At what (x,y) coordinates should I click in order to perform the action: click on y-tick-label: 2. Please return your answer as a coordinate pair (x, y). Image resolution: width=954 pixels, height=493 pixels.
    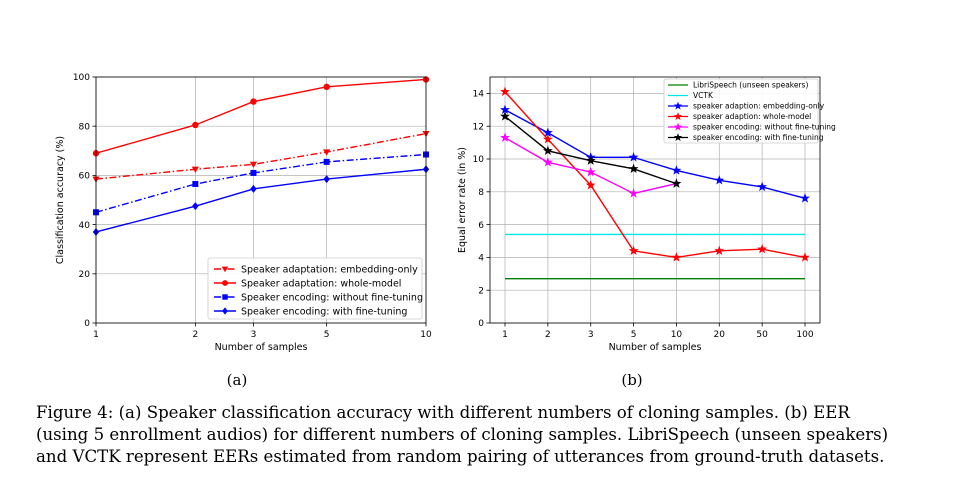
    Looking at the image, I should click on (481, 291).